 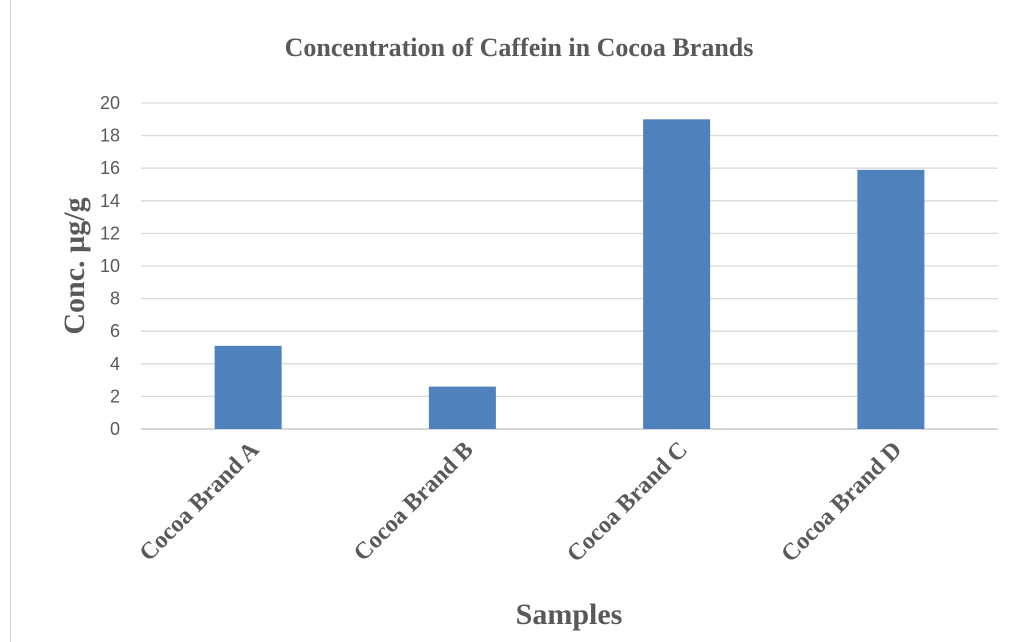 I want to click on bar-cocoa-brand-a, so click(x=248, y=387).